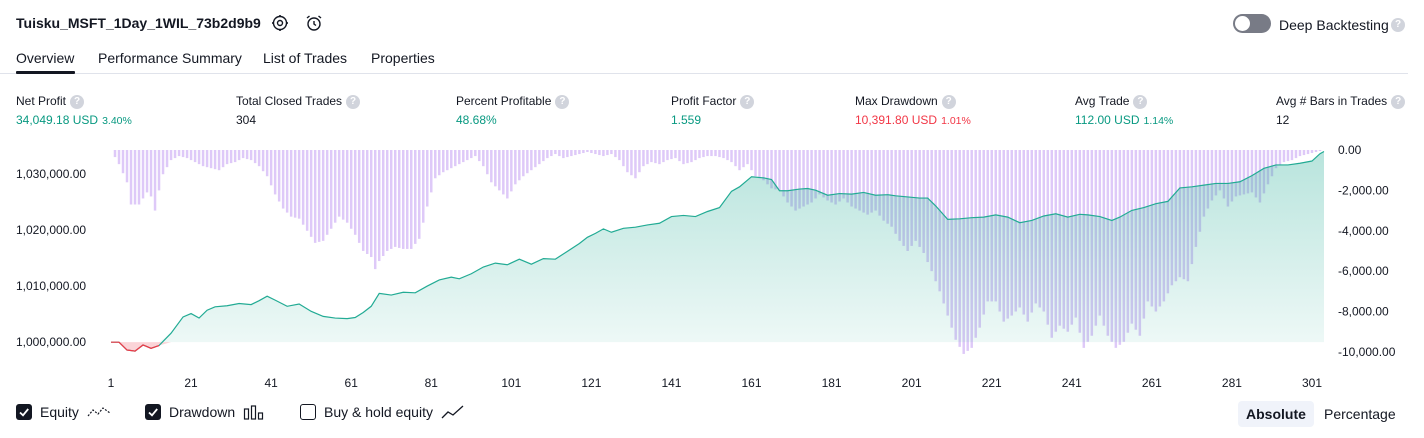 Image resolution: width=1424 pixels, height=438 pixels. What do you see at coordinates (1360, 414) in the screenshot?
I see `percentage-button: Percentage` at bounding box center [1360, 414].